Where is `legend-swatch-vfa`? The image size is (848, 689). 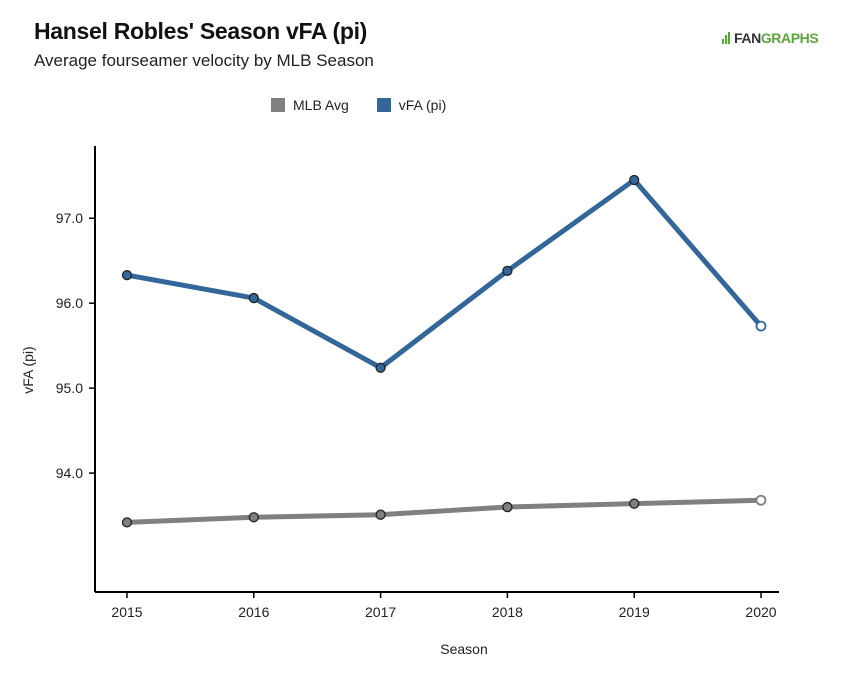
legend-swatch-vfa is located at coordinates (383, 105).